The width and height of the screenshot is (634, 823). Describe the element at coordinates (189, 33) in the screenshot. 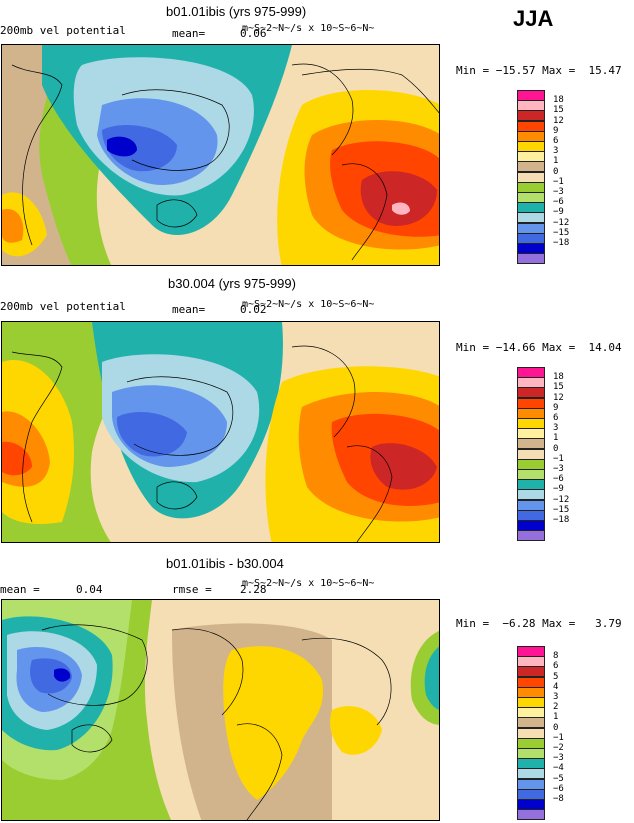

I see `panel1-mean-label: mean=` at that location.